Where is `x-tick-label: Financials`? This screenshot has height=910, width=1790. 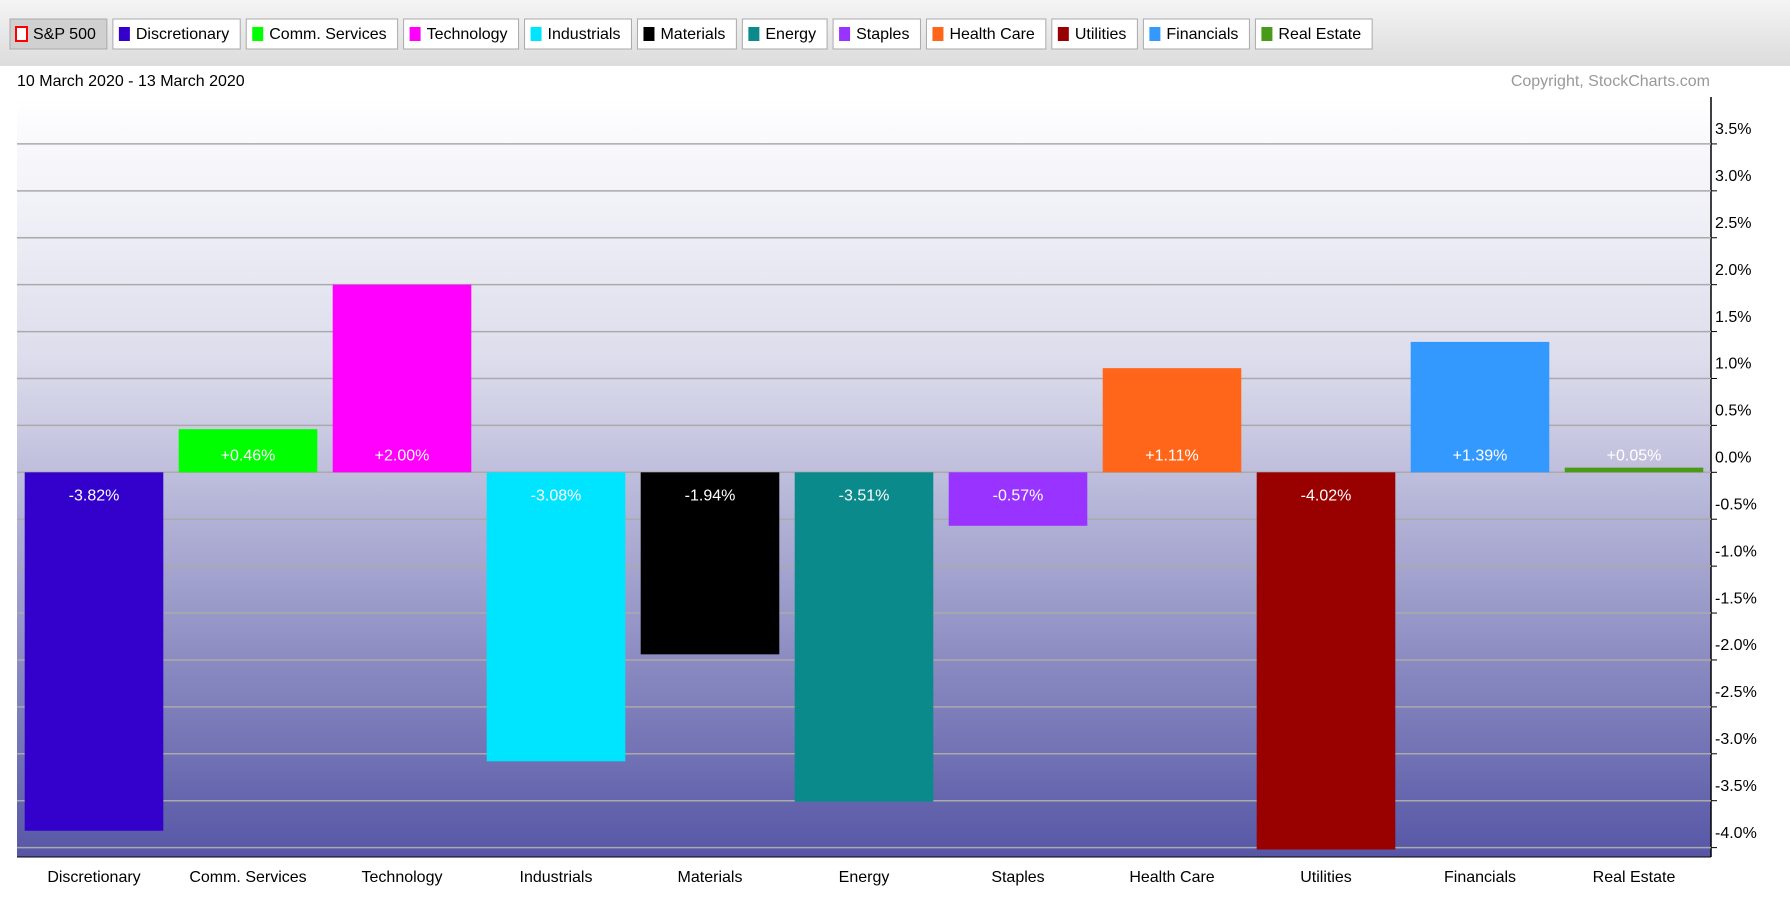
x-tick-label: Financials is located at coordinates (1480, 877).